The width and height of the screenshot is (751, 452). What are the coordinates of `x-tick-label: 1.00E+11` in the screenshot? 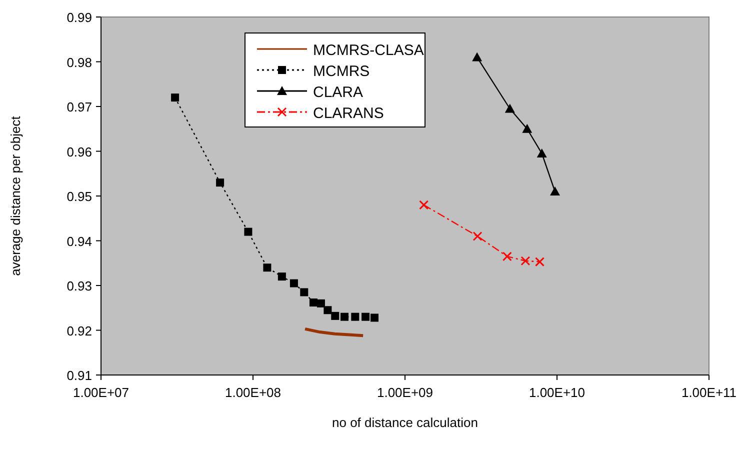 It's located at (709, 392).